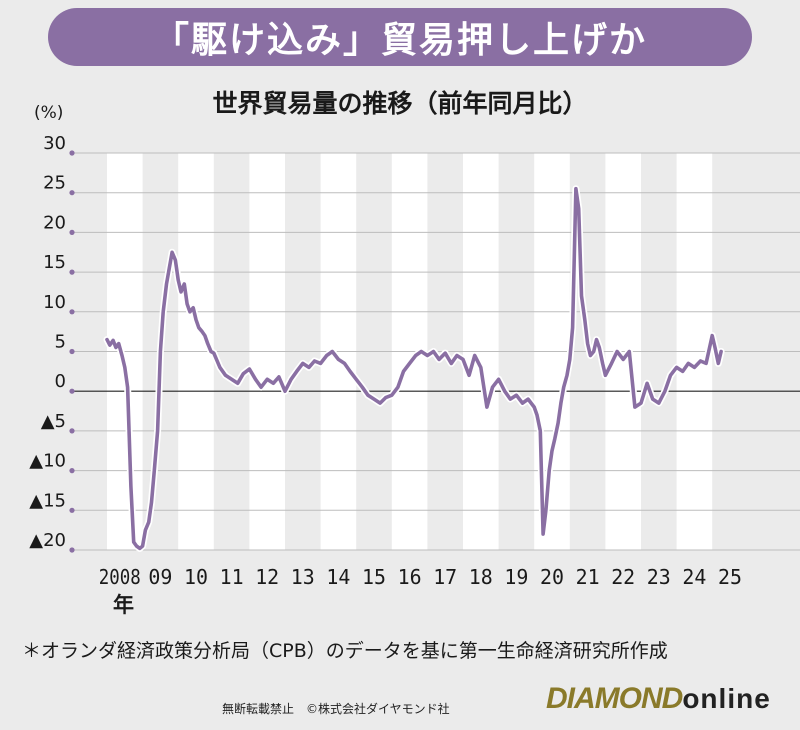  What do you see at coordinates (516, 577) in the screenshot?
I see `x-tick-label: 19` at bounding box center [516, 577].